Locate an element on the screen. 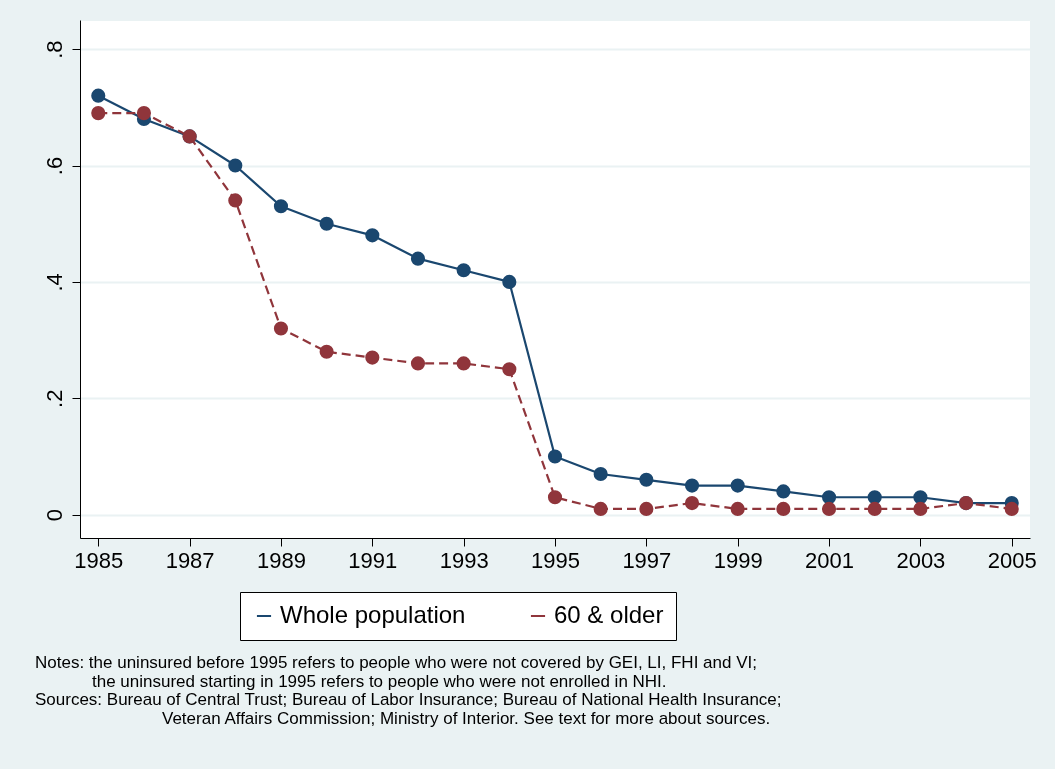  x-tick-label: 2005 is located at coordinates (1012, 560).